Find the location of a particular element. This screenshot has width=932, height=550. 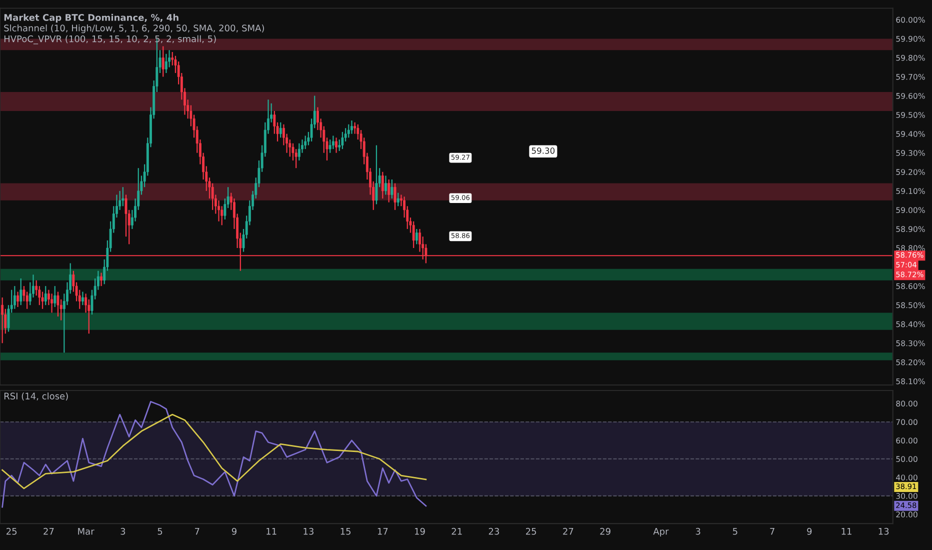

x-tick-label: 19 is located at coordinates (420, 531).